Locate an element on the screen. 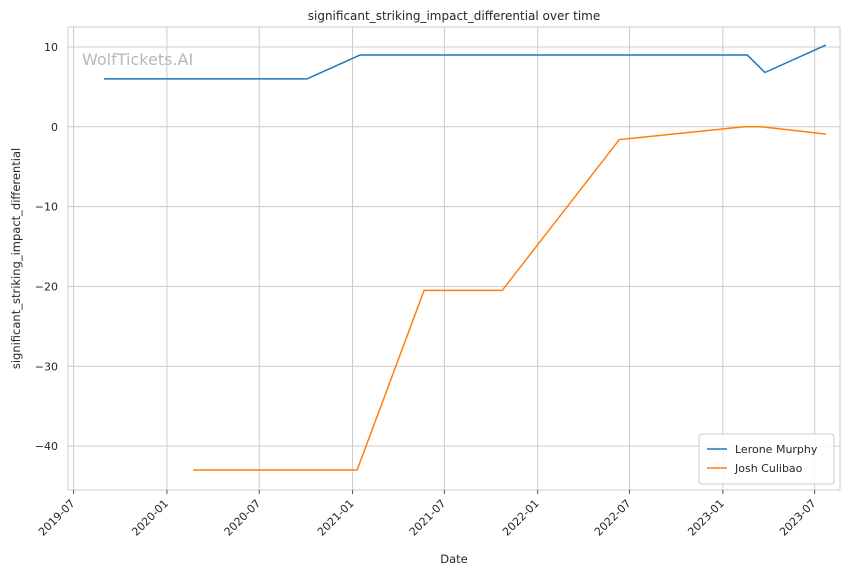 Image resolution: width=850 pixels, height=575 pixels. y-tick-label: −10 is located at coordinates (46, 207).